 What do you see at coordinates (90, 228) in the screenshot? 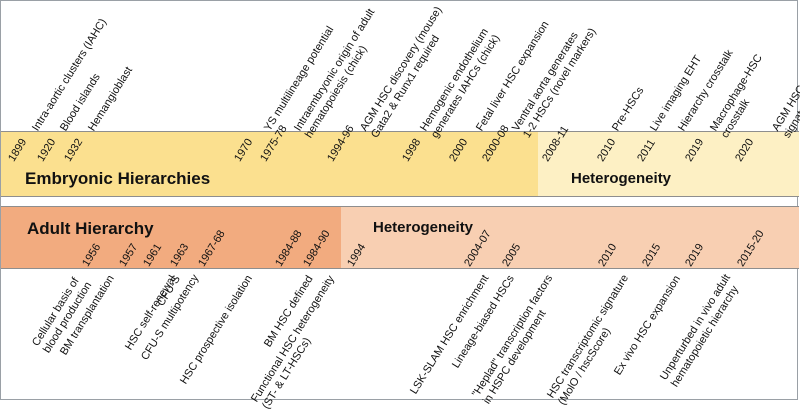
I see `adult-title: Adult Hierarchy` at bounding box center [90, 228].